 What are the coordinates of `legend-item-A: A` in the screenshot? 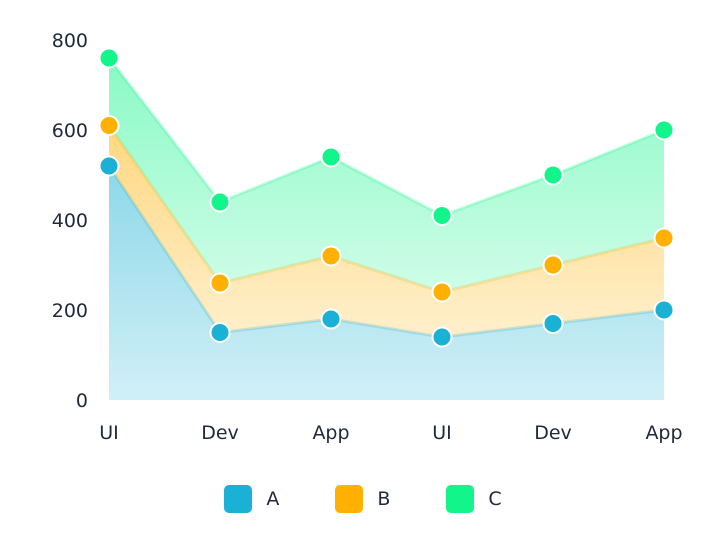 It's located at (251, 499).